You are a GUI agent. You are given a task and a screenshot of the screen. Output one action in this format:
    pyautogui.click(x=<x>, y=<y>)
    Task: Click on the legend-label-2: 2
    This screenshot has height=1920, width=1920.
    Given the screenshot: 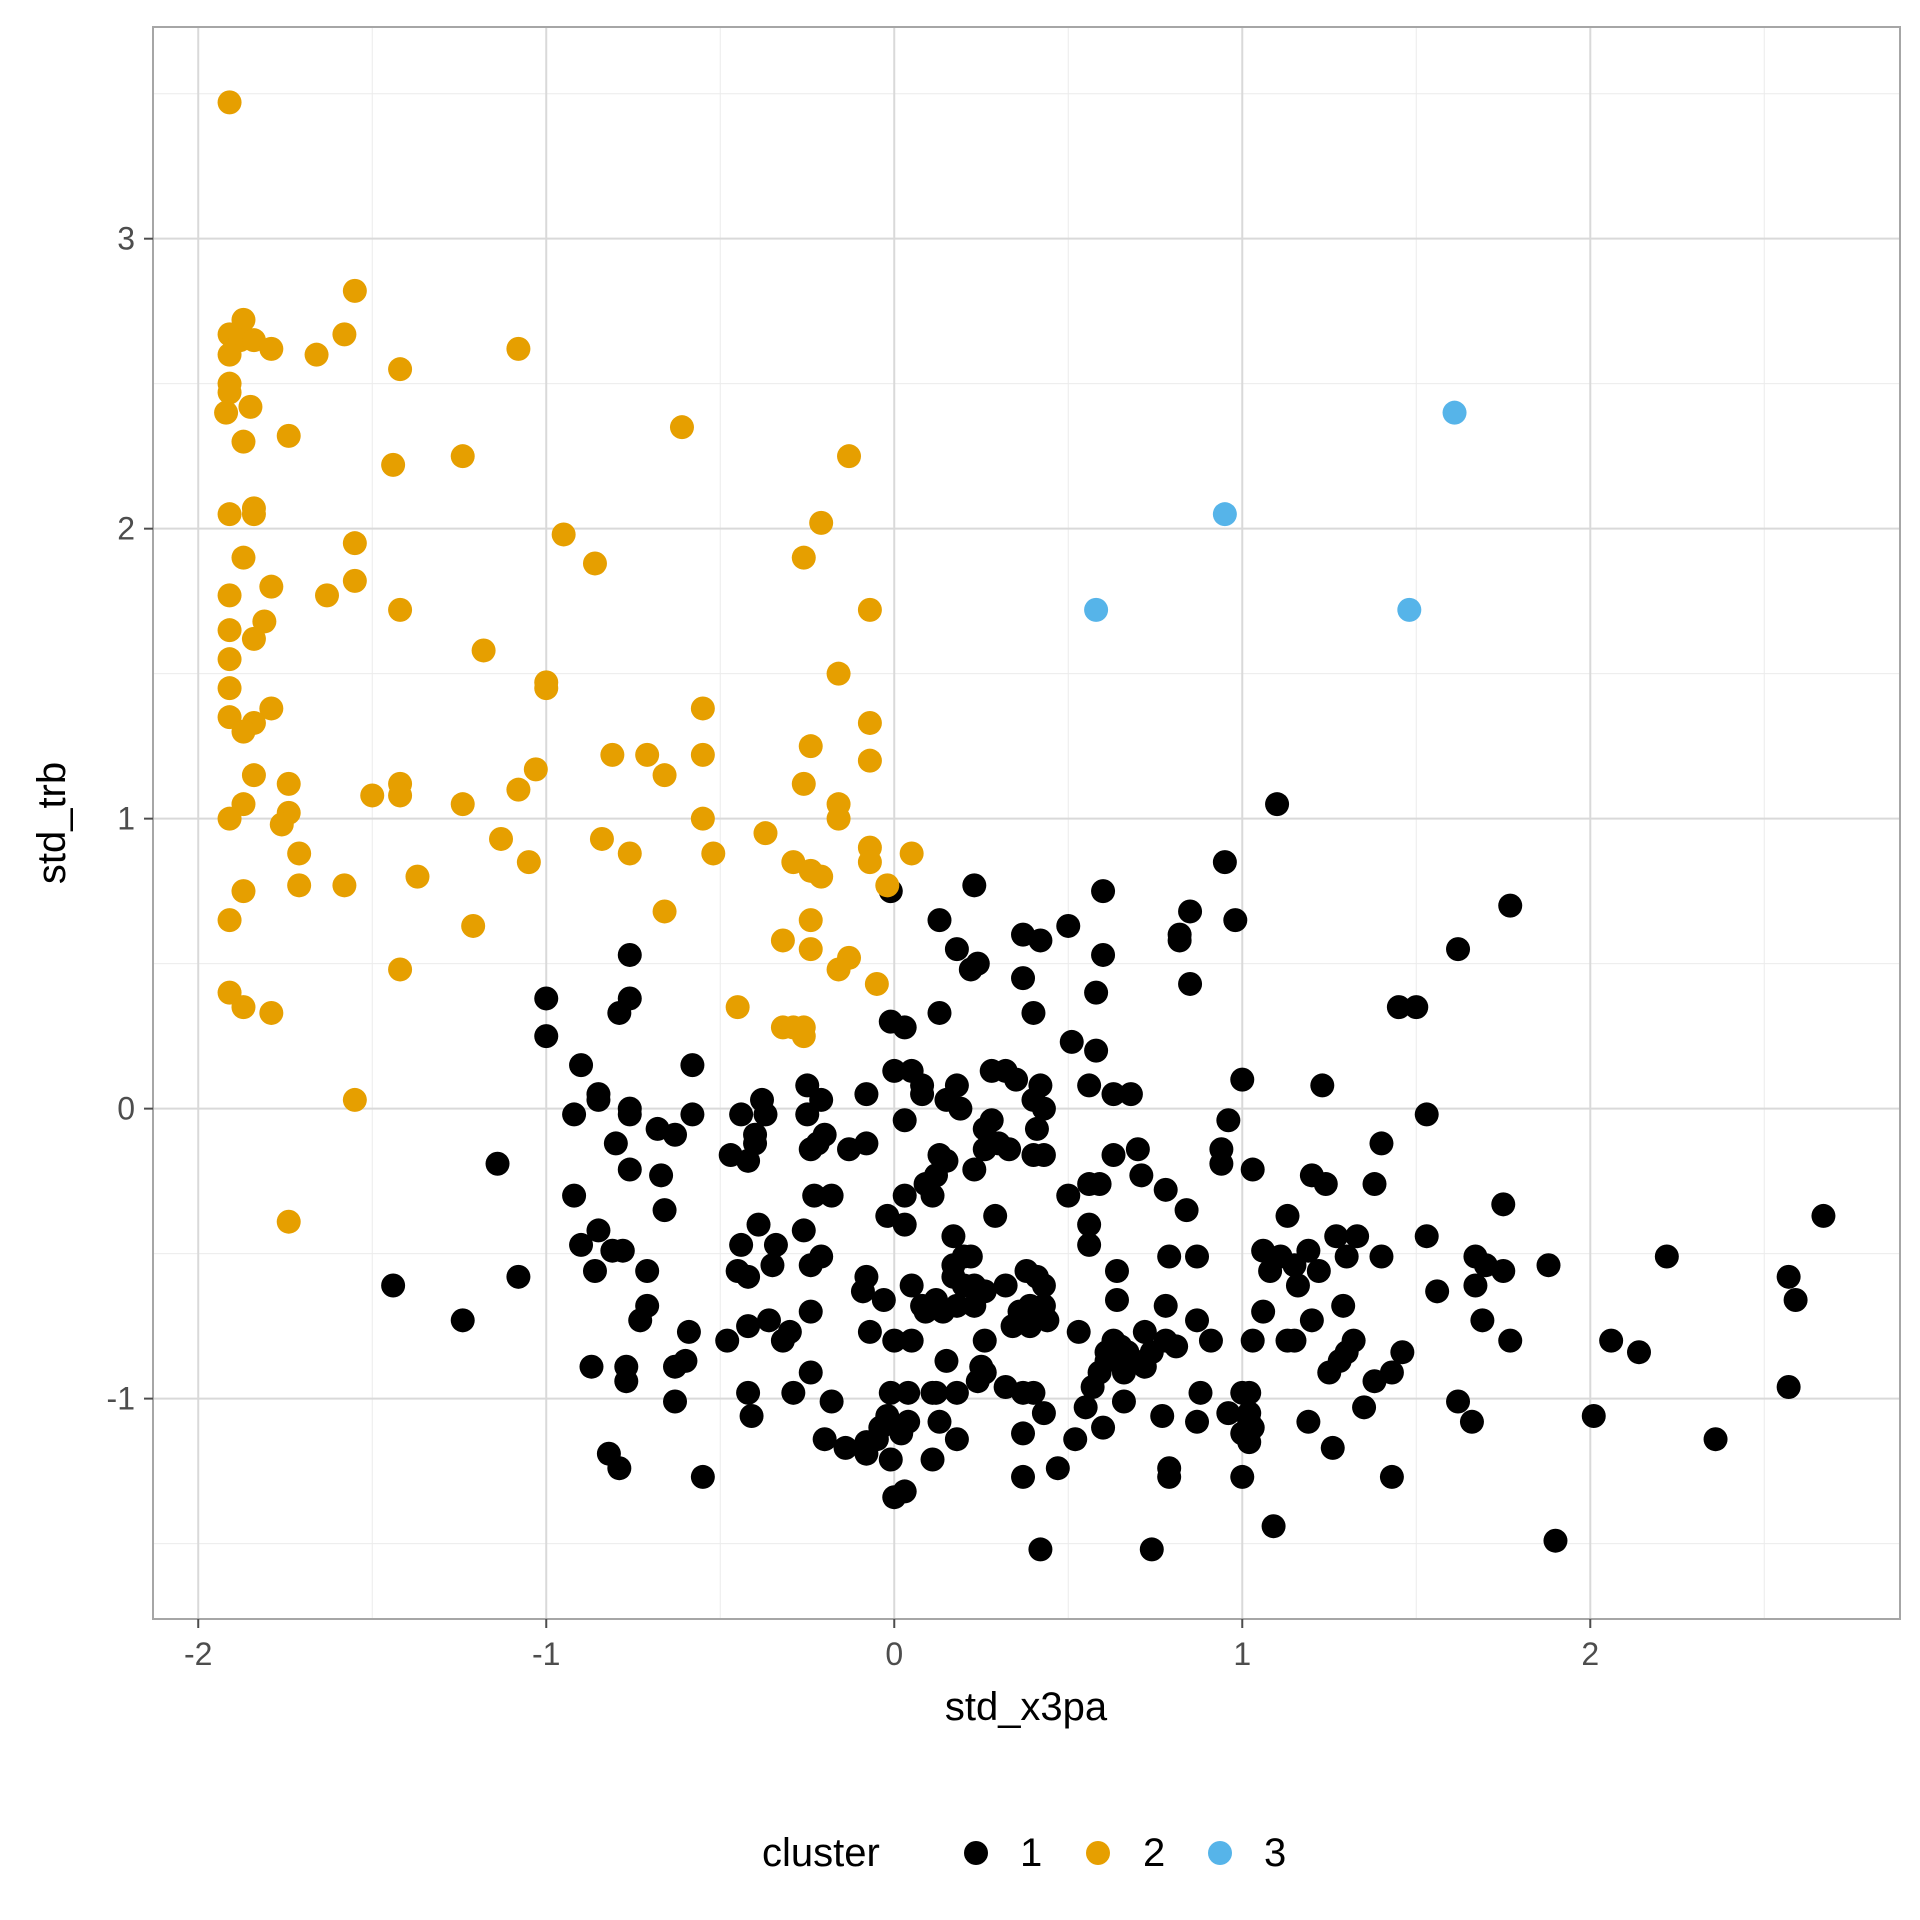 What is the action you would take?
    pyautogui.click(x=1154, y=1853)
    